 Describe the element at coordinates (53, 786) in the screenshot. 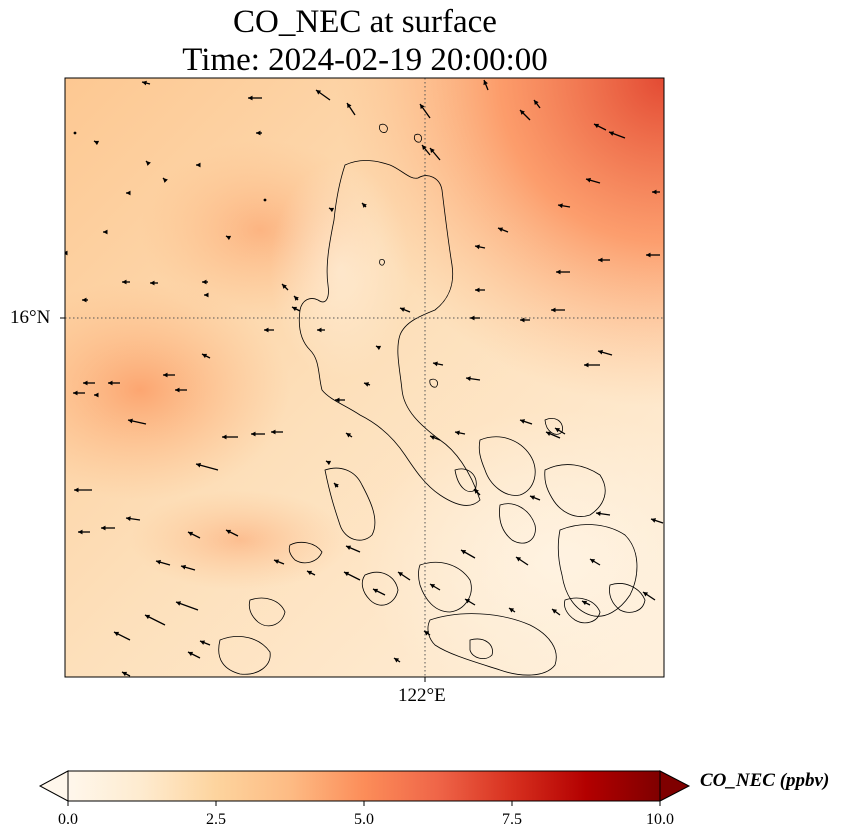

I see `colorbar-extend-low` at that location.